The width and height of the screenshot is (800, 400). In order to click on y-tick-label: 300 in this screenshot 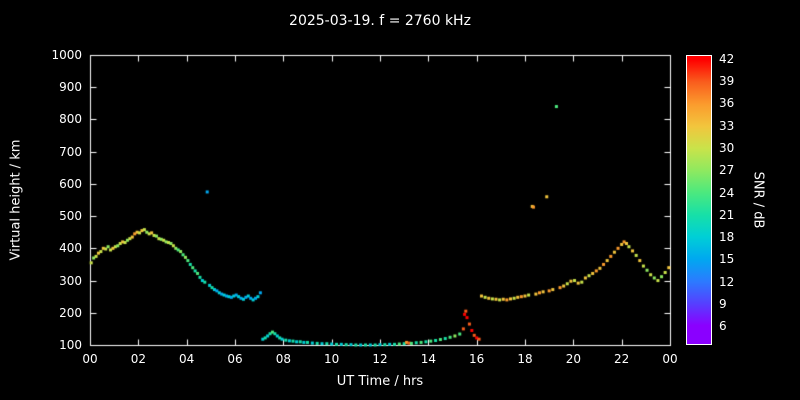, I will do `click(70, 280)`.